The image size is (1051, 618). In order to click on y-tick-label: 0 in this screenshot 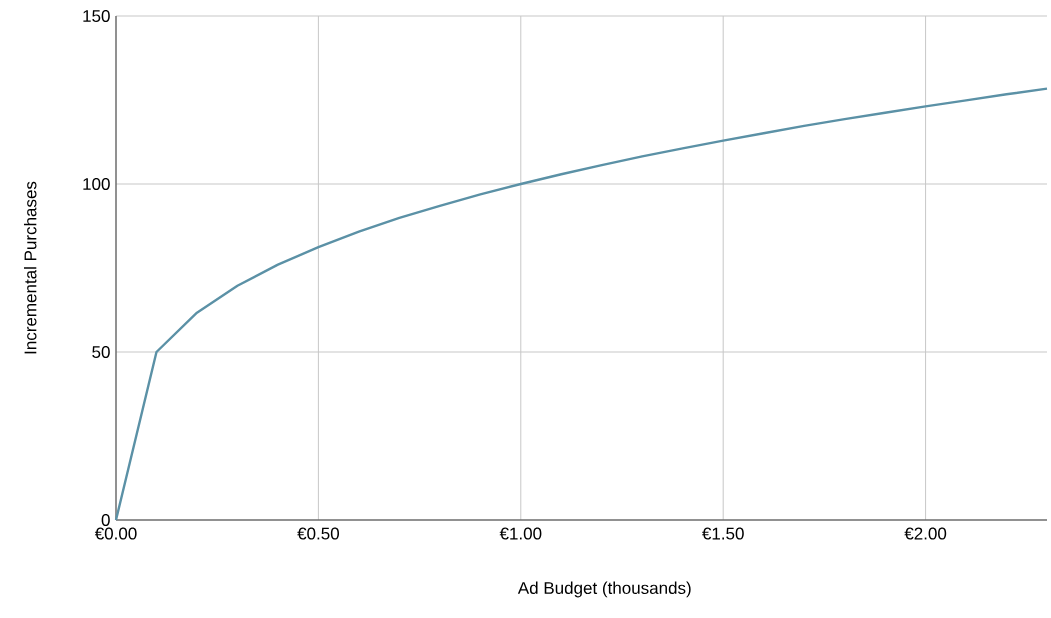, I will do `click(105, 520)`.